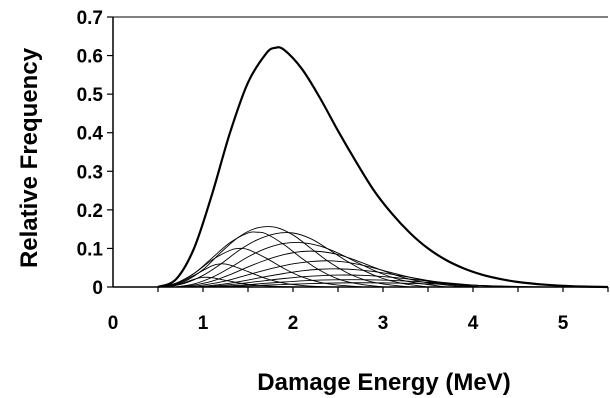 This screenshot has height=398, width=610. What do you see at coordinates (90, 57) in the screenshot?
I see `y-tick-label: 0.6` at bounding box center [90, 57].